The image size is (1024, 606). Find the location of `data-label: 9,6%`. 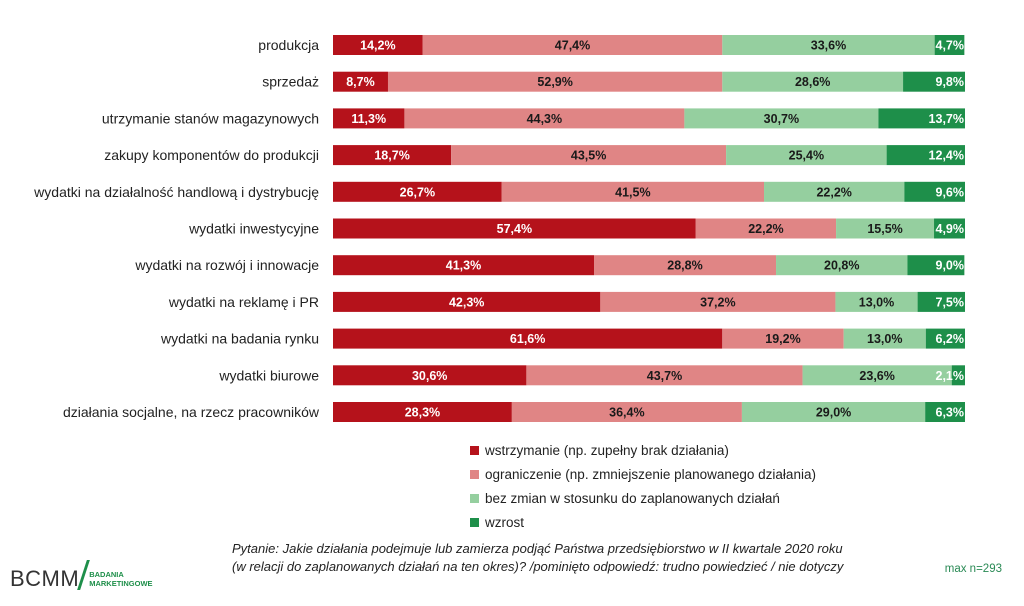

data-label: 9,6% is located at coordinates (950, 192).